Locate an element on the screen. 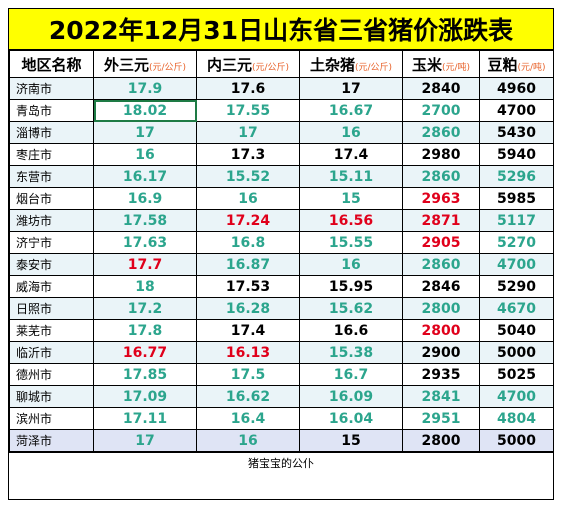 The width and height of the screenshot is (561, 506). cell-nei: 17.24 is located at coordinates (248, 220).